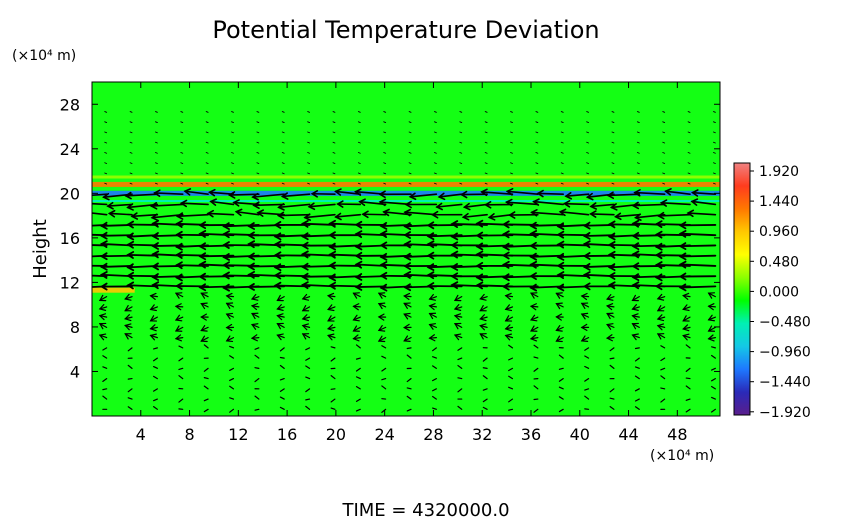 The width and height of the screenshot is (854, 519). Describe the element at coordinates (682, 456) in the screenshot. I see `x-axis-unit: (×10⁴ m)` at that location.